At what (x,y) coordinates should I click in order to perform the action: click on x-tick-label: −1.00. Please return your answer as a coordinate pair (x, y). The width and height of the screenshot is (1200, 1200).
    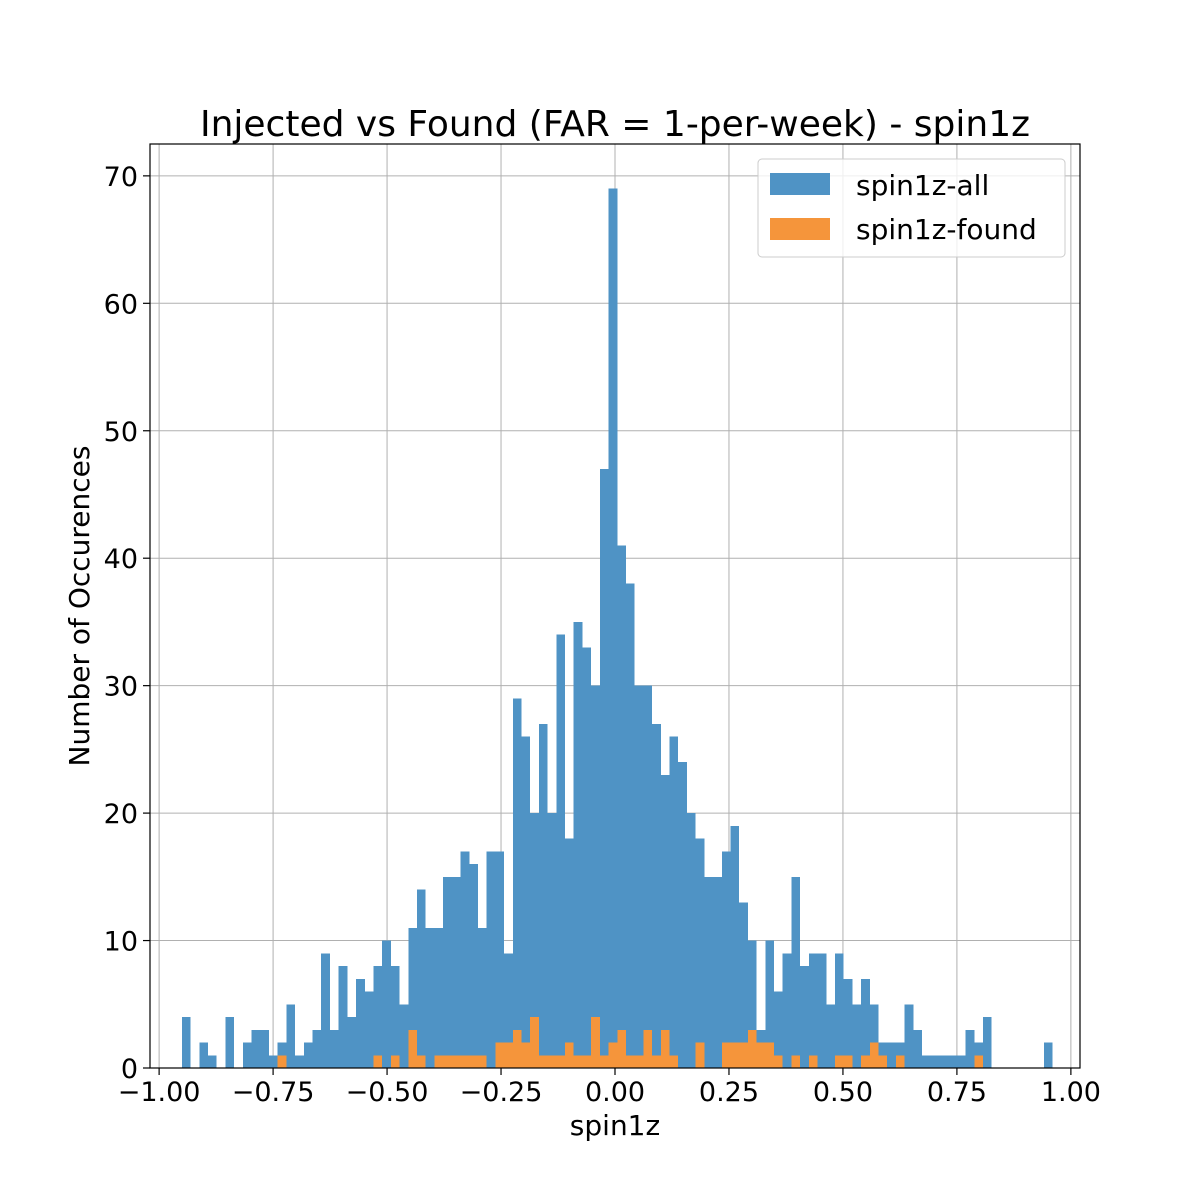
    Looking at the image, I should click on (159, 1092).